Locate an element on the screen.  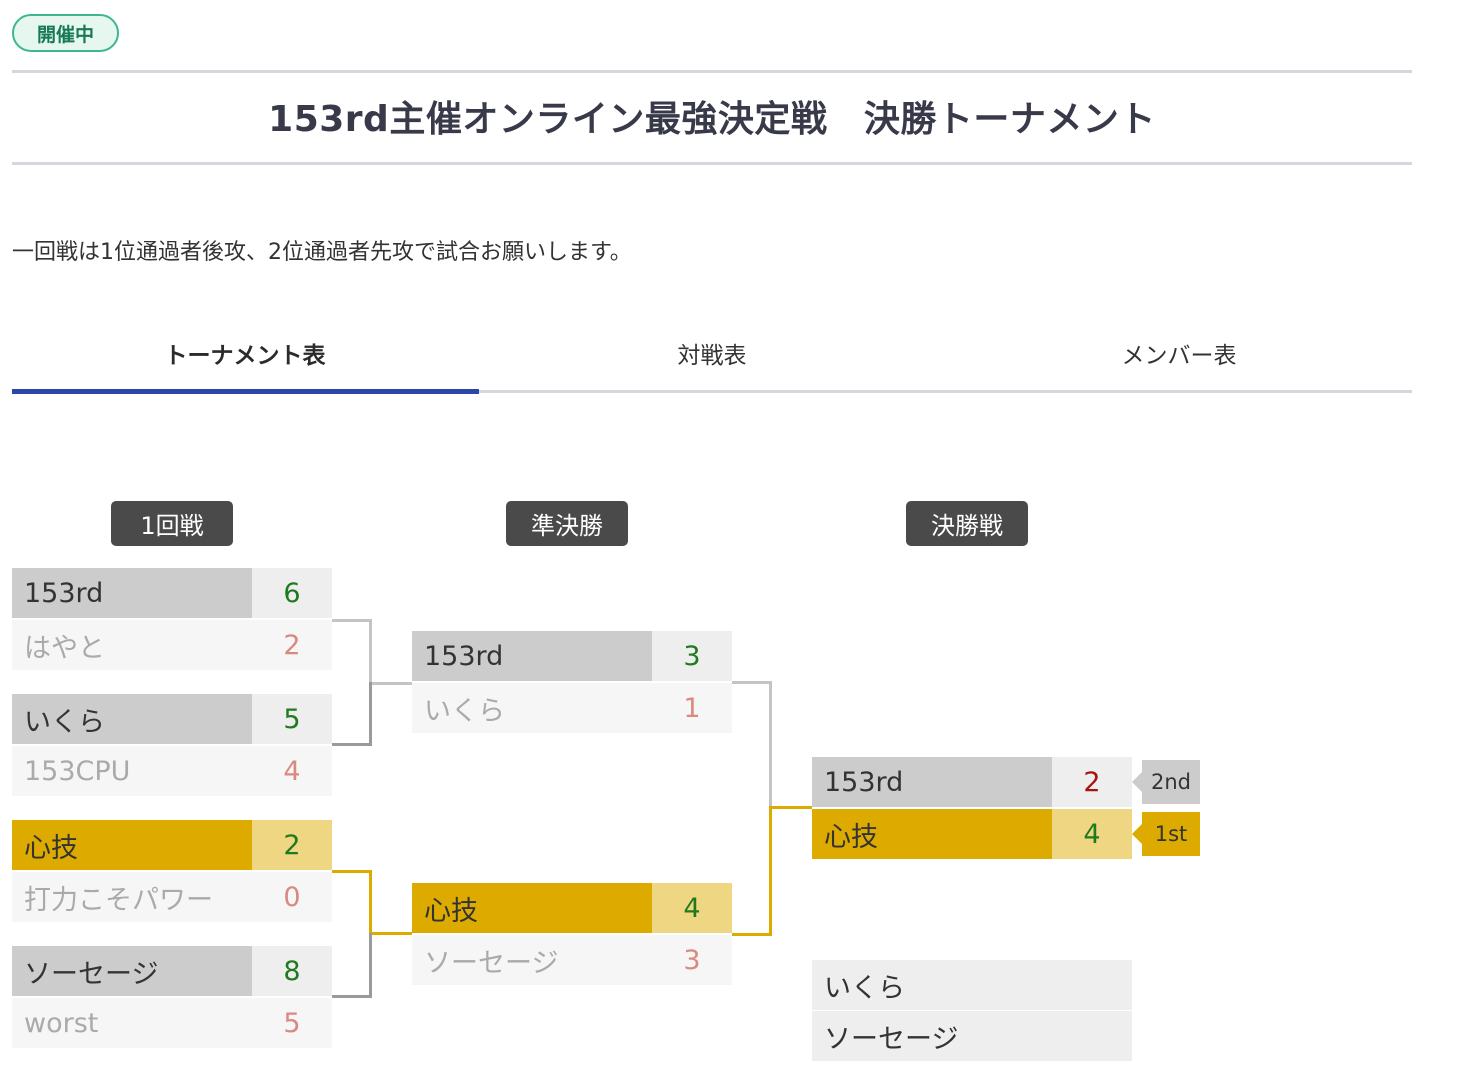
r1-m1-top: 153rd 6 is located at coordinates (172, 593).